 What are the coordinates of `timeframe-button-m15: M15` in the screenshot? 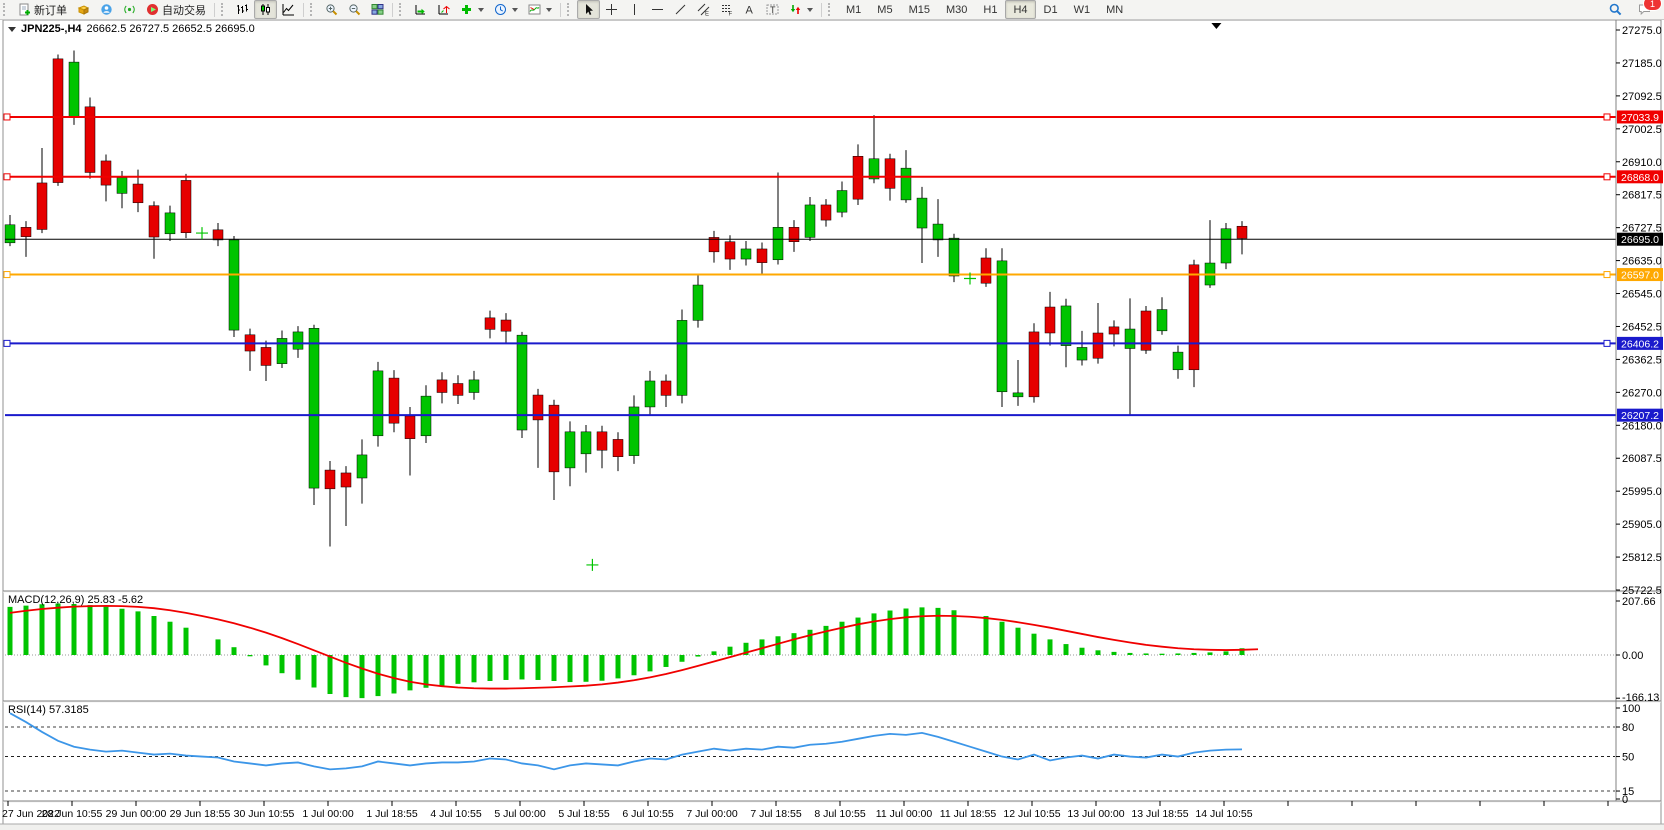 It's located at (919, 9).